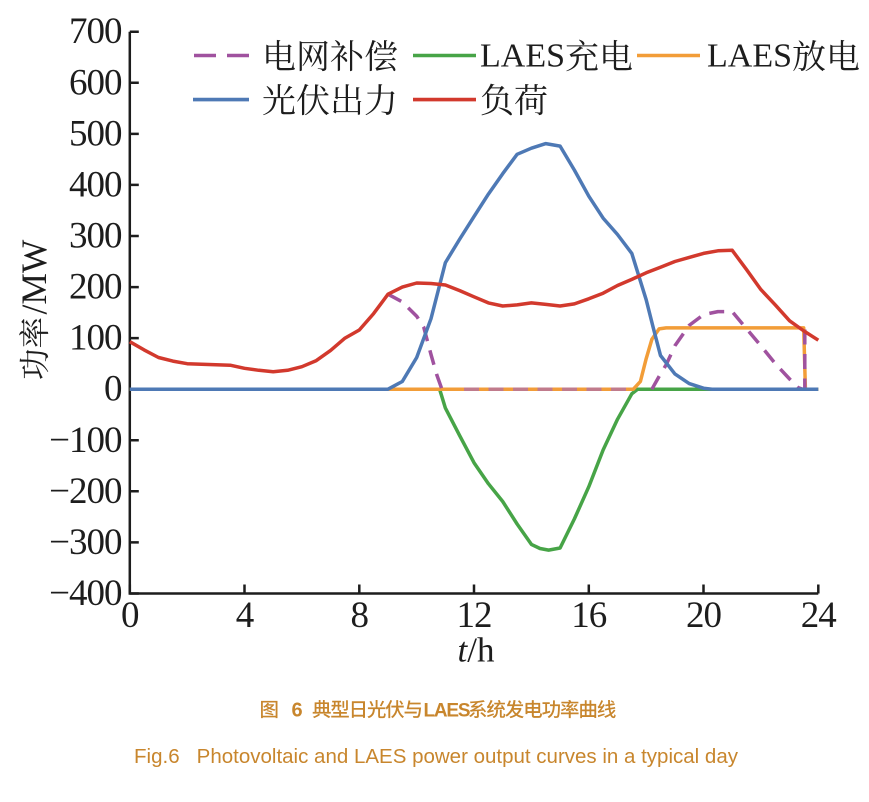  I want to click on svg-text: 600, so click(95, 82).